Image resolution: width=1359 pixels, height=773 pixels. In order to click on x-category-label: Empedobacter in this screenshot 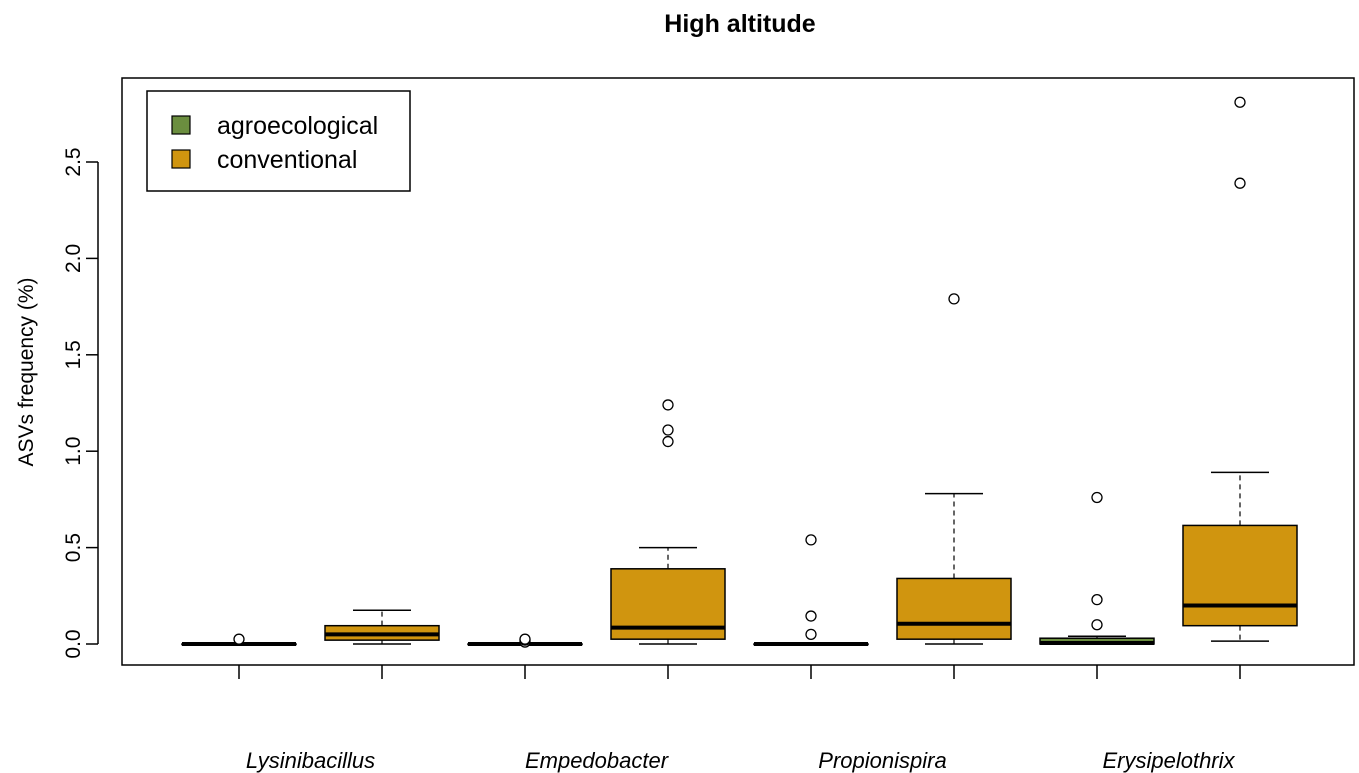, I will do `click(597, 760)`.